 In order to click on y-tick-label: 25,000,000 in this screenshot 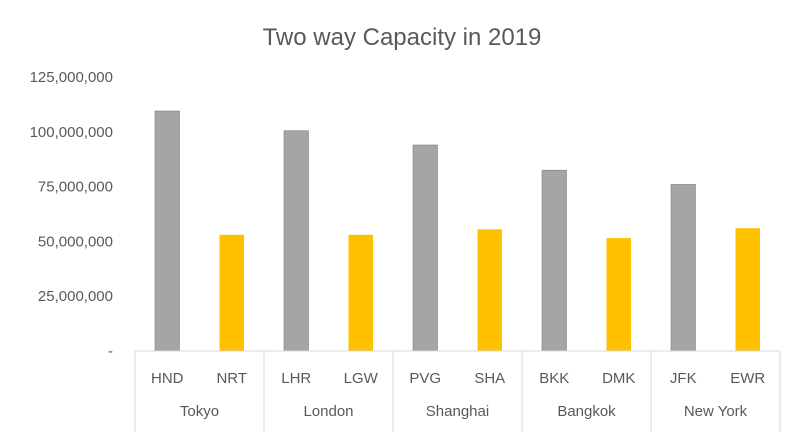, I will do `click(75, 296)`.